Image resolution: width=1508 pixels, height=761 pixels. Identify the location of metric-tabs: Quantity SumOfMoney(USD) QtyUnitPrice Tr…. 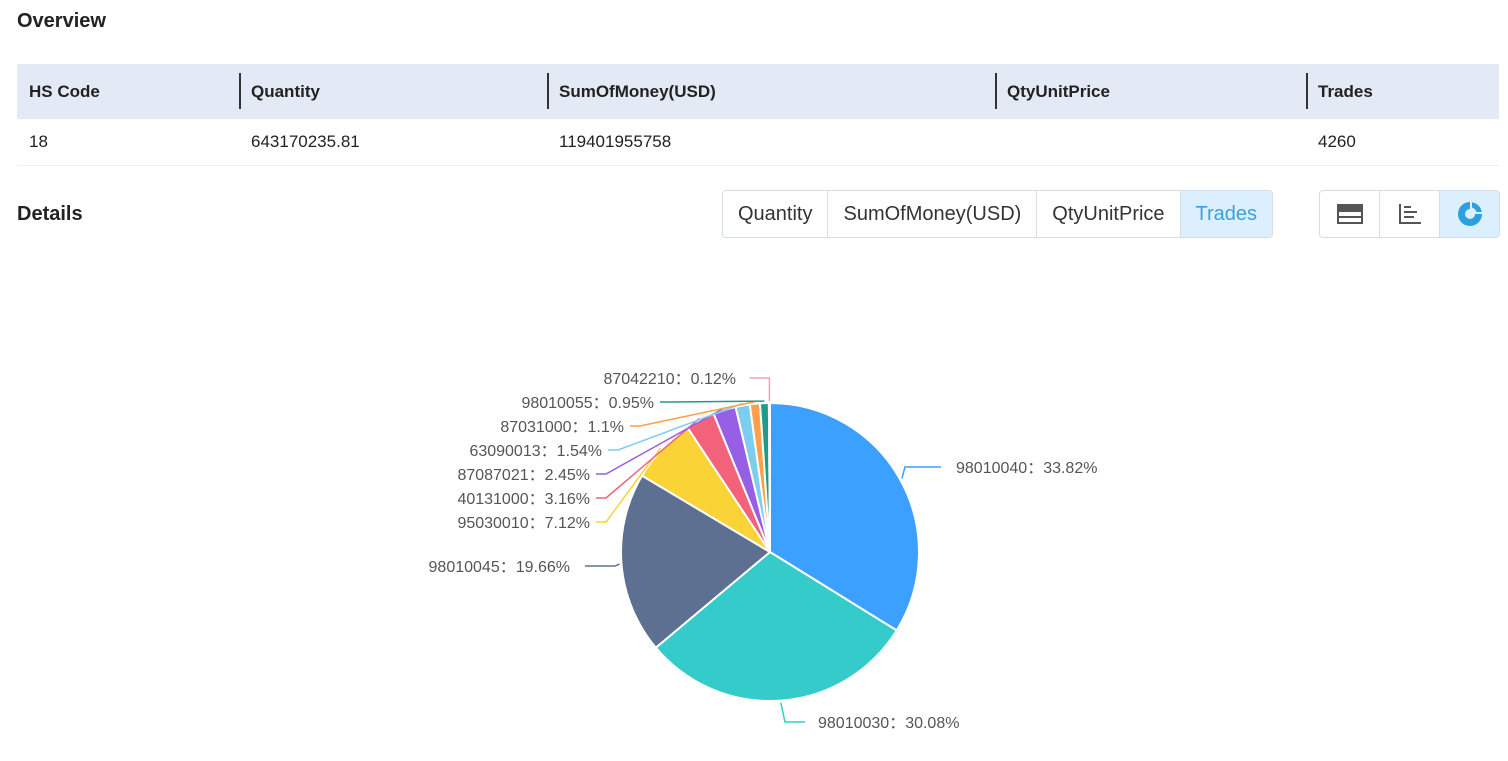
(998, 214).